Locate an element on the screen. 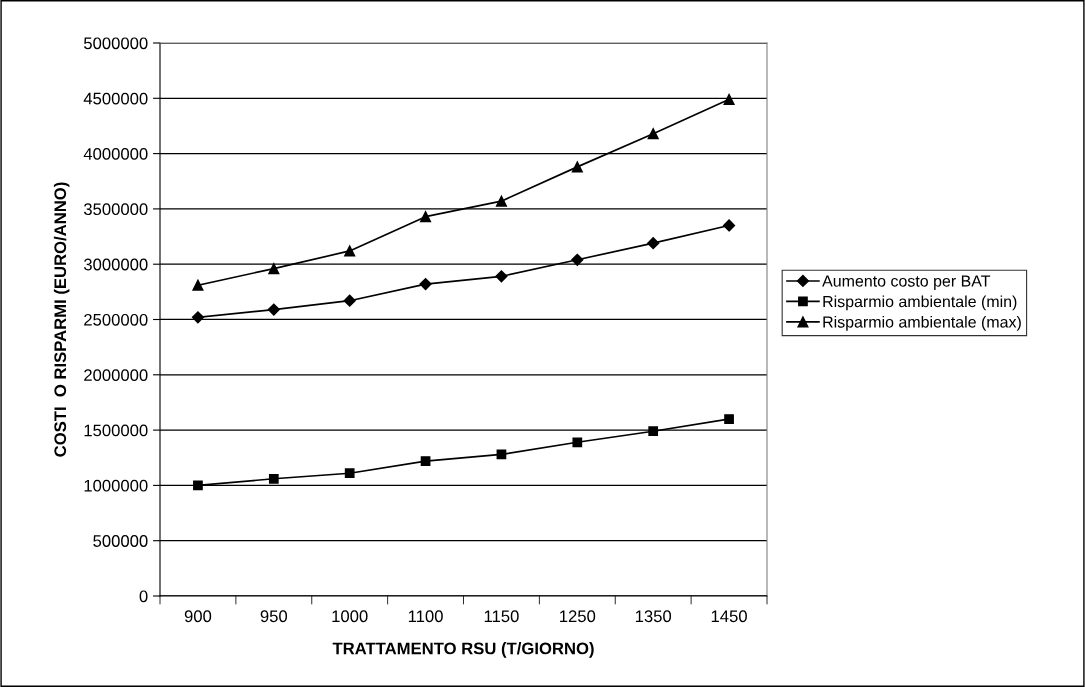 Image resolution: width=1085 pixels, height=687 pixels. x-tick-label: 1100 is located at coordinates (425, 616).